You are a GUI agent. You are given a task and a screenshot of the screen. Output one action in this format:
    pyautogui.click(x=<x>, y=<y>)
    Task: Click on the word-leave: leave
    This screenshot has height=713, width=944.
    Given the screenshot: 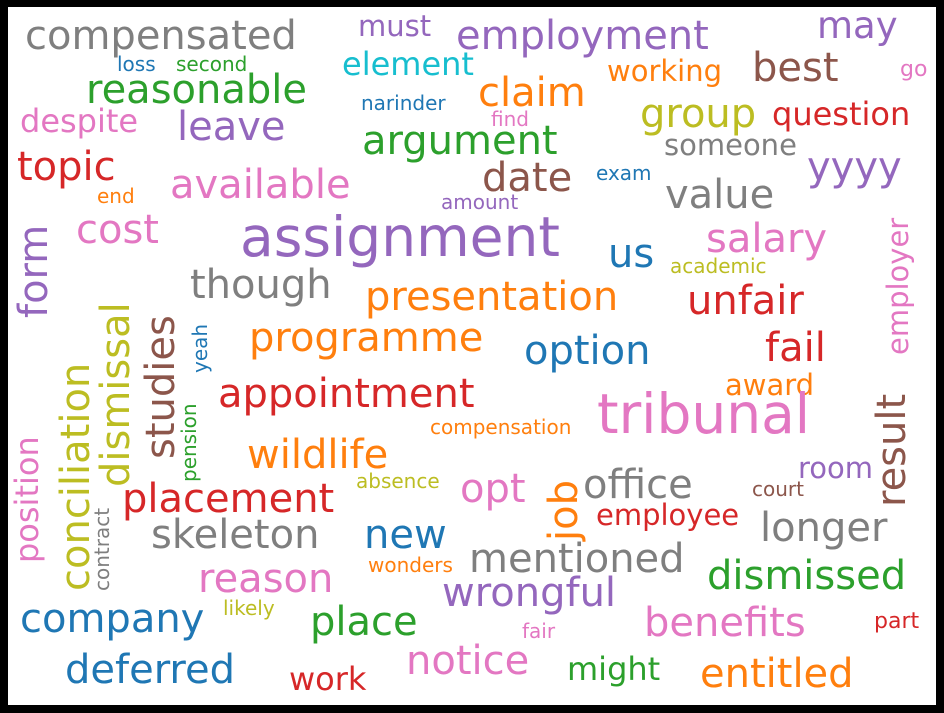 What is the action you would take?
    pyautogui.click(x=231, y=127)
    